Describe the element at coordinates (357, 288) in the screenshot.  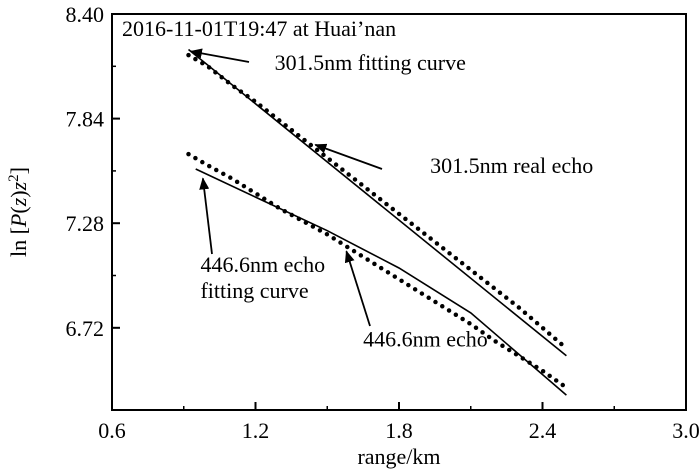
I see `ann-446-echo-arrow` at that location.